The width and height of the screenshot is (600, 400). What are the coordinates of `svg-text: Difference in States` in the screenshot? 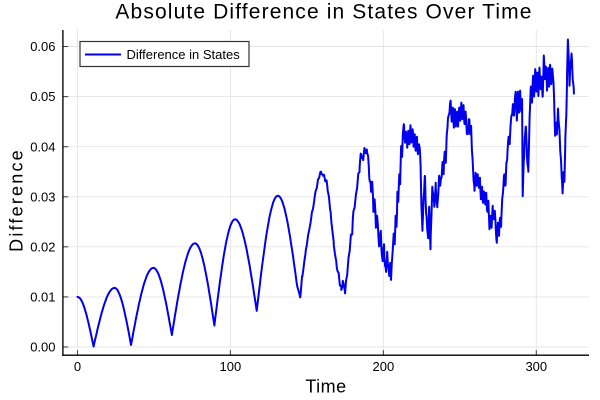 It's located at (184, 54).